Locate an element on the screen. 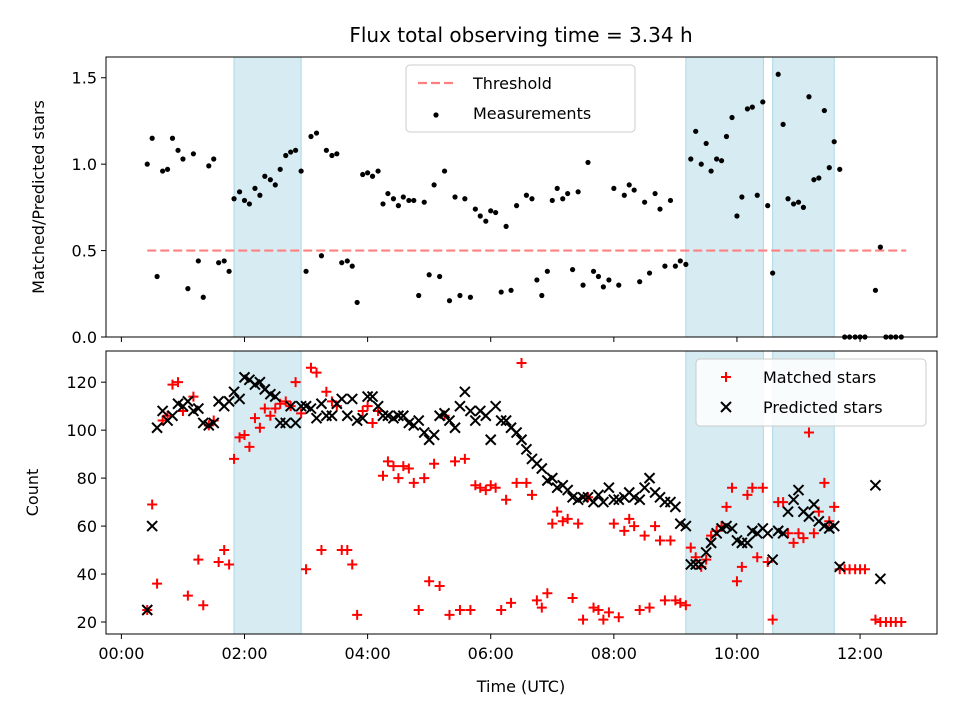 This screenshot has width=960, height=720. x-tick-label: 06:00 is located at coordinates (491, 653).